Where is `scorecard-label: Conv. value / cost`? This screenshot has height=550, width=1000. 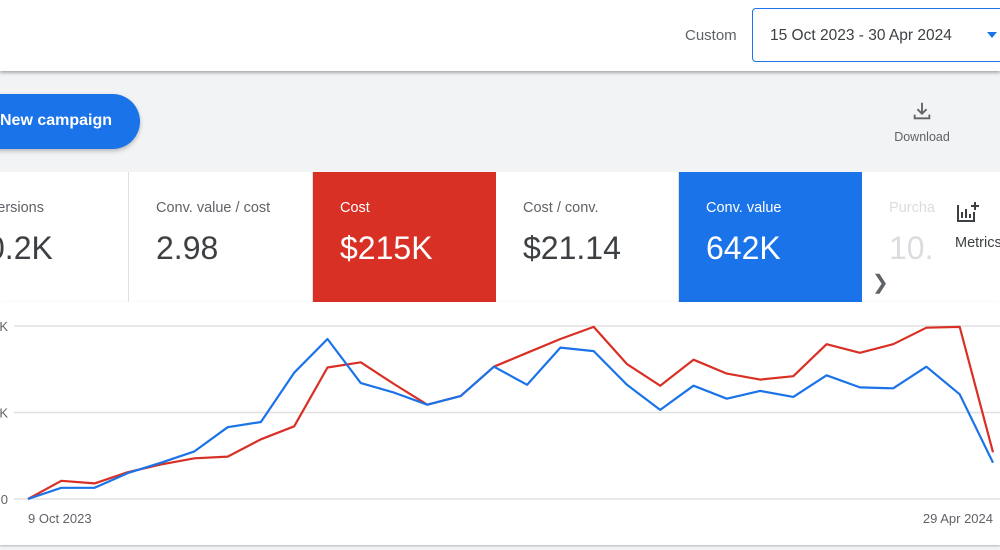
scorecard-label: Conv. value / cost is located at coordinates (213, 208).